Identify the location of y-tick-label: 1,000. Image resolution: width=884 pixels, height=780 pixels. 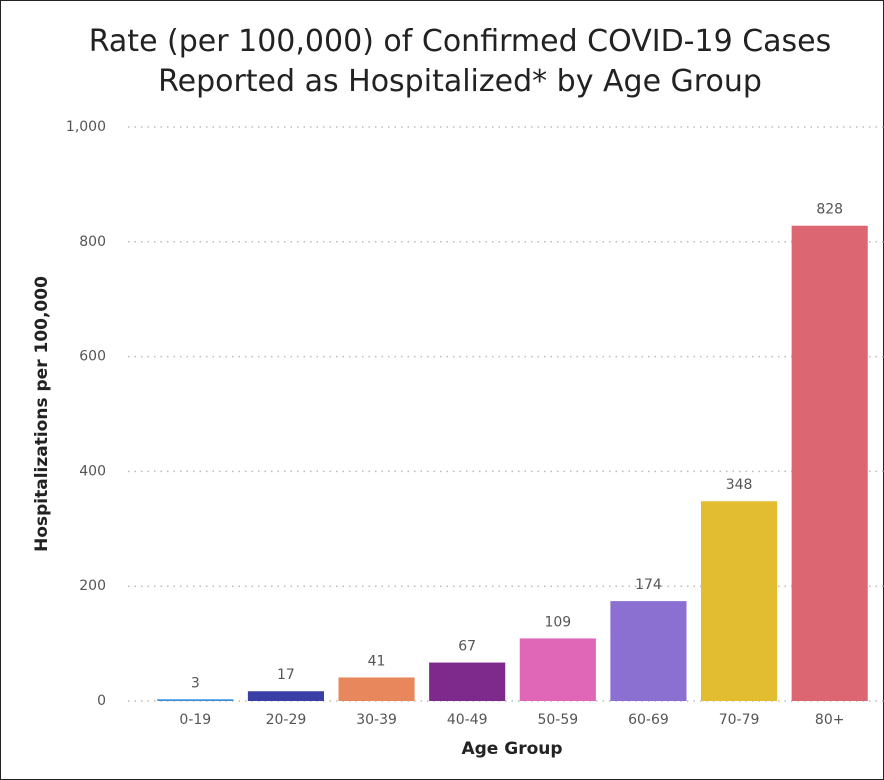
(86, 127).